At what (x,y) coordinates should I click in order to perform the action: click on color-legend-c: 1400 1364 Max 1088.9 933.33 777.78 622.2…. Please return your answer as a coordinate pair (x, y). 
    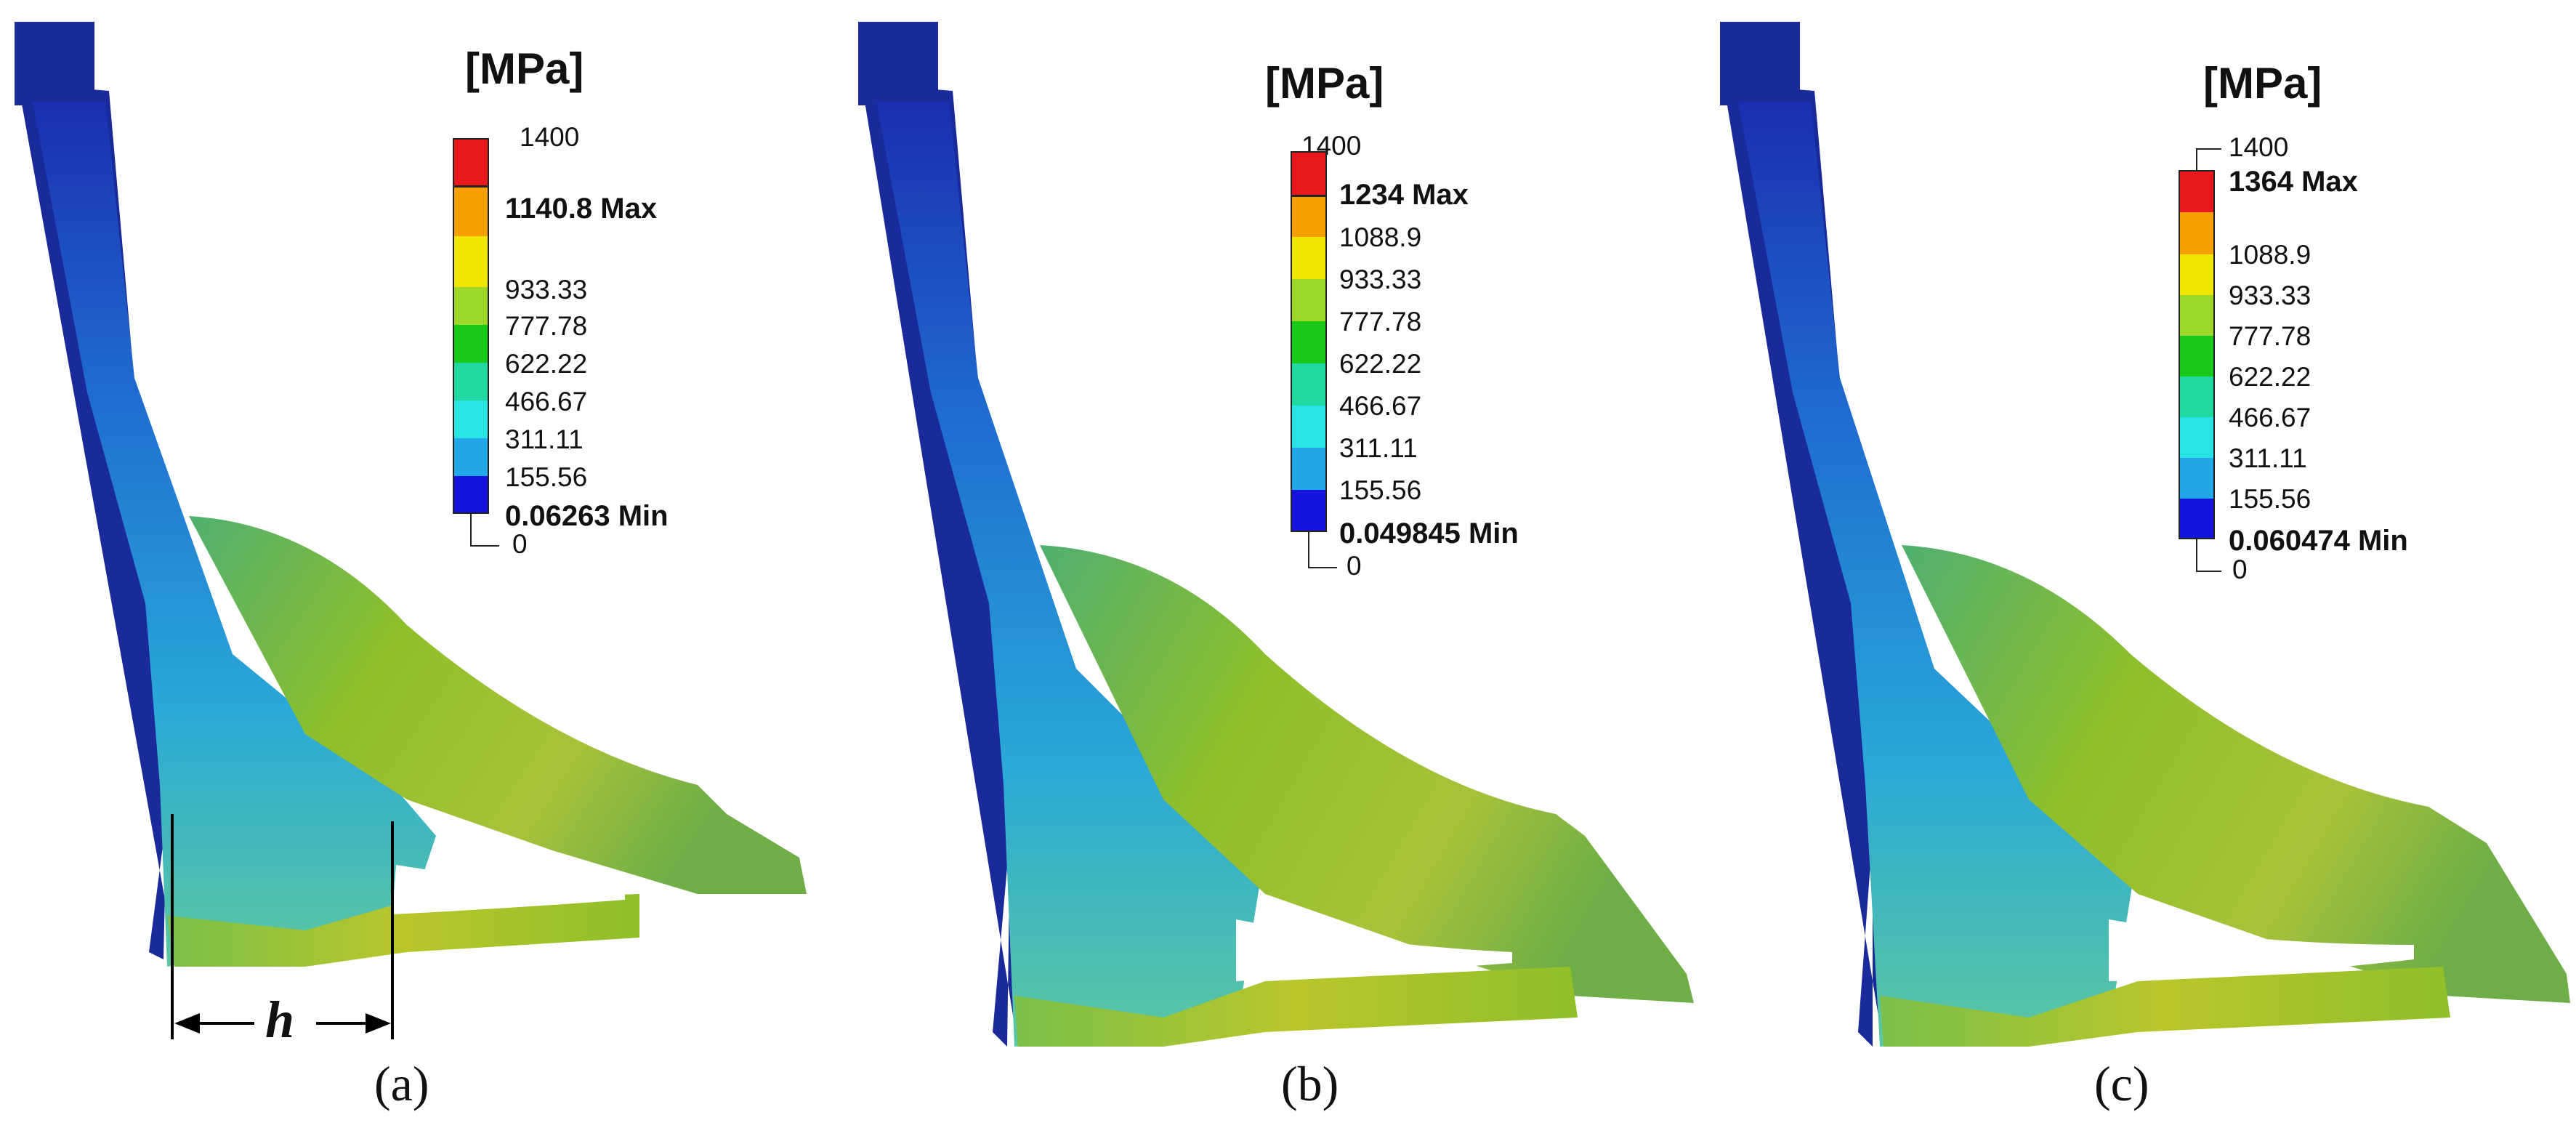
    Looking at the image, I should click on (2320, 407).